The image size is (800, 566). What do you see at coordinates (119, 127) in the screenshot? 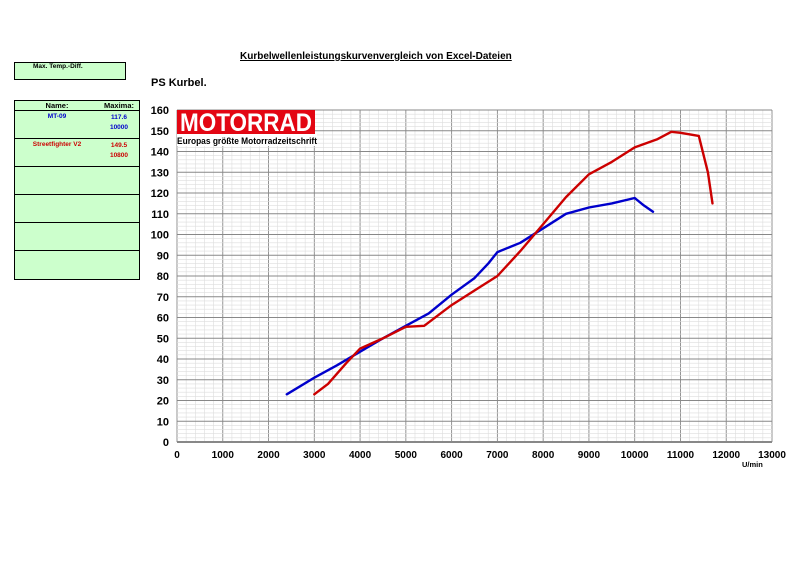
I see `legend-rpm: 10000` at bounding box center [119, 127].